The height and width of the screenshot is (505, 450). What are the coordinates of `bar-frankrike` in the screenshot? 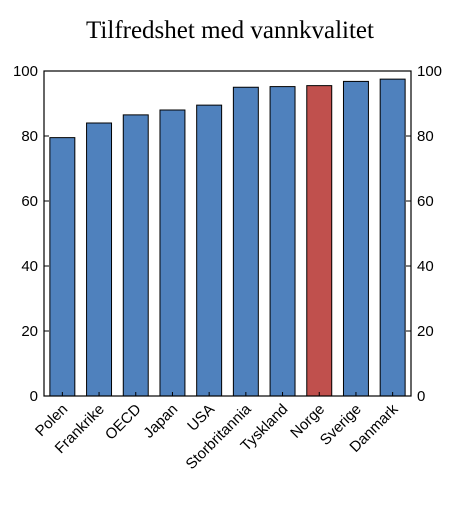 It's located at (99, 259).